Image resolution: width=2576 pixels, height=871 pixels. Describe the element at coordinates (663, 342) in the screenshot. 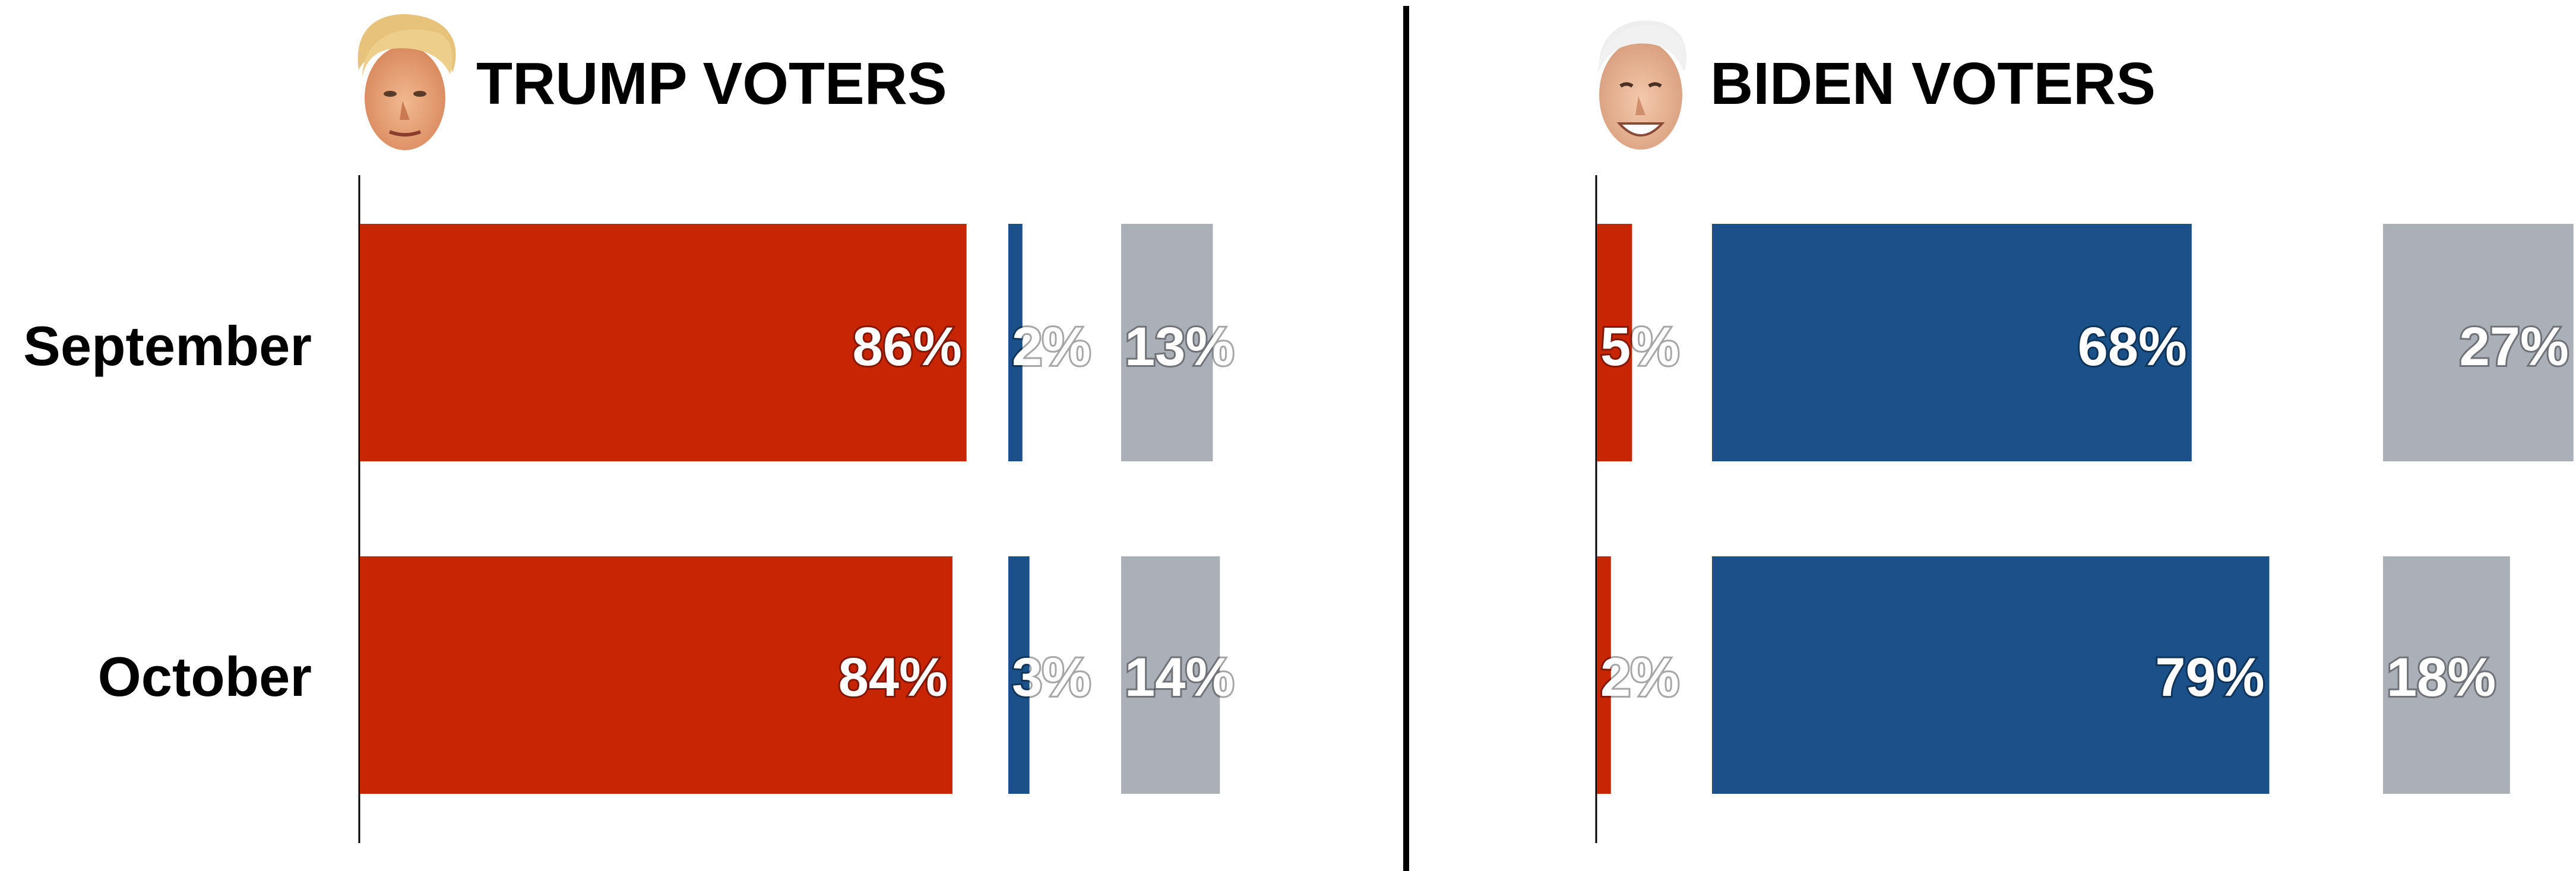

I see `bar-trump-voters-trump-september` at that location.